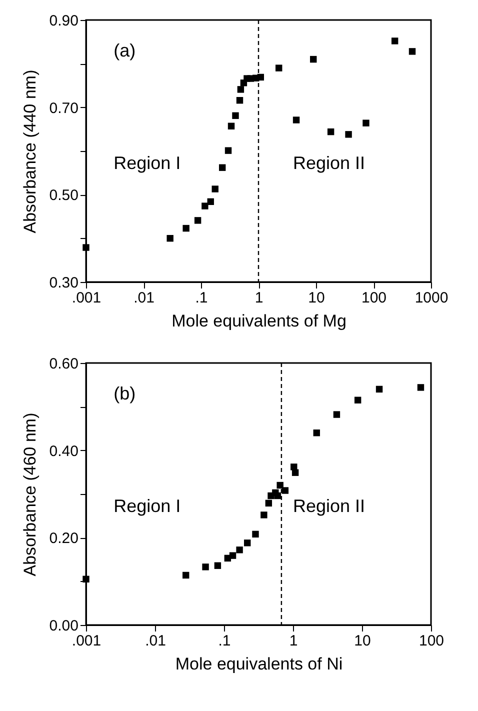 The image size is (478, 711). What do you see at coordinates (63, 539) in the screenshot?
I see `y-tick-label: 0.20` at bounding box center [63, 539].